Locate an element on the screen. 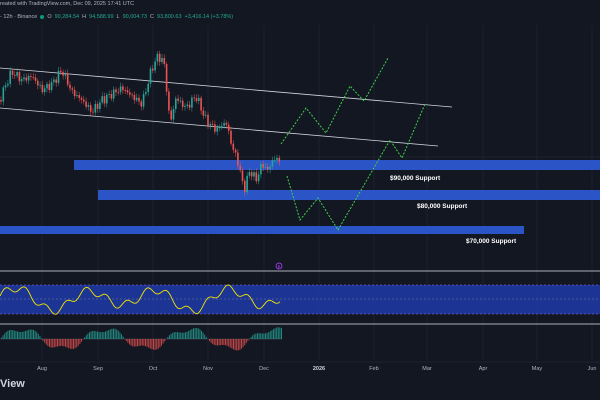  x-tick-may: May is located at coordinates (537, 369).